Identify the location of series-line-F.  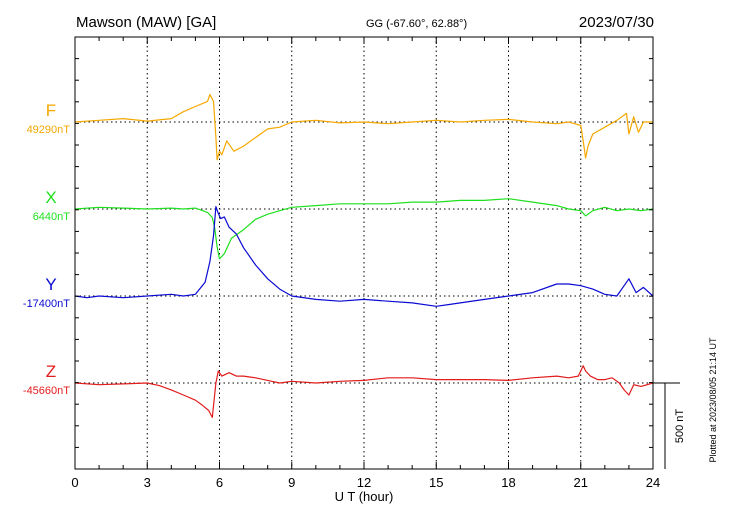
(363, 127).